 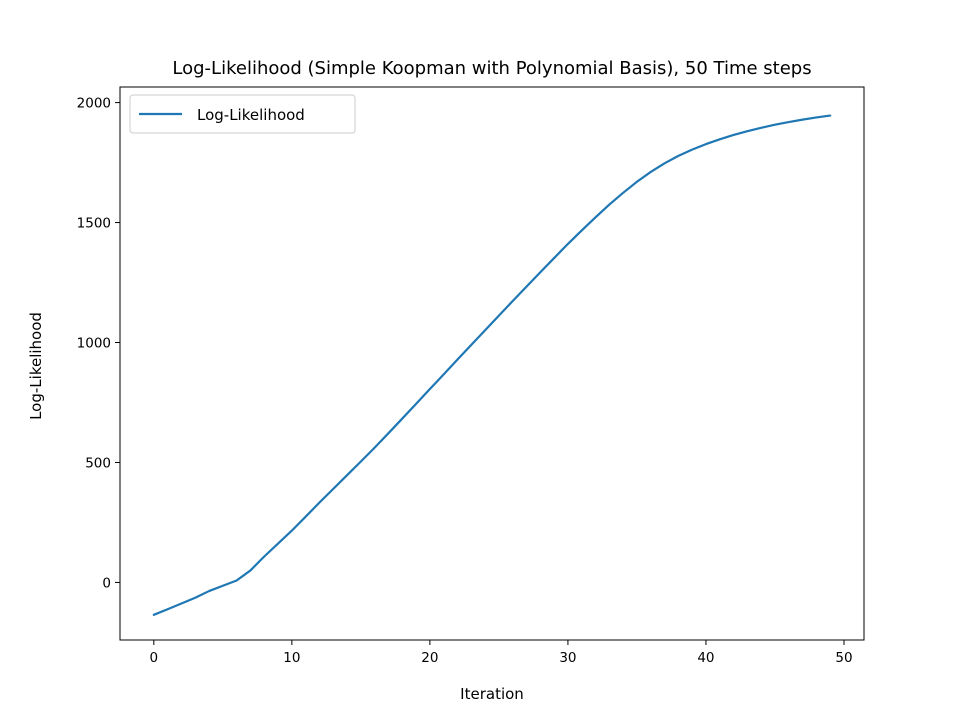 I want to click on legend-box, so click(x=242, y=114).